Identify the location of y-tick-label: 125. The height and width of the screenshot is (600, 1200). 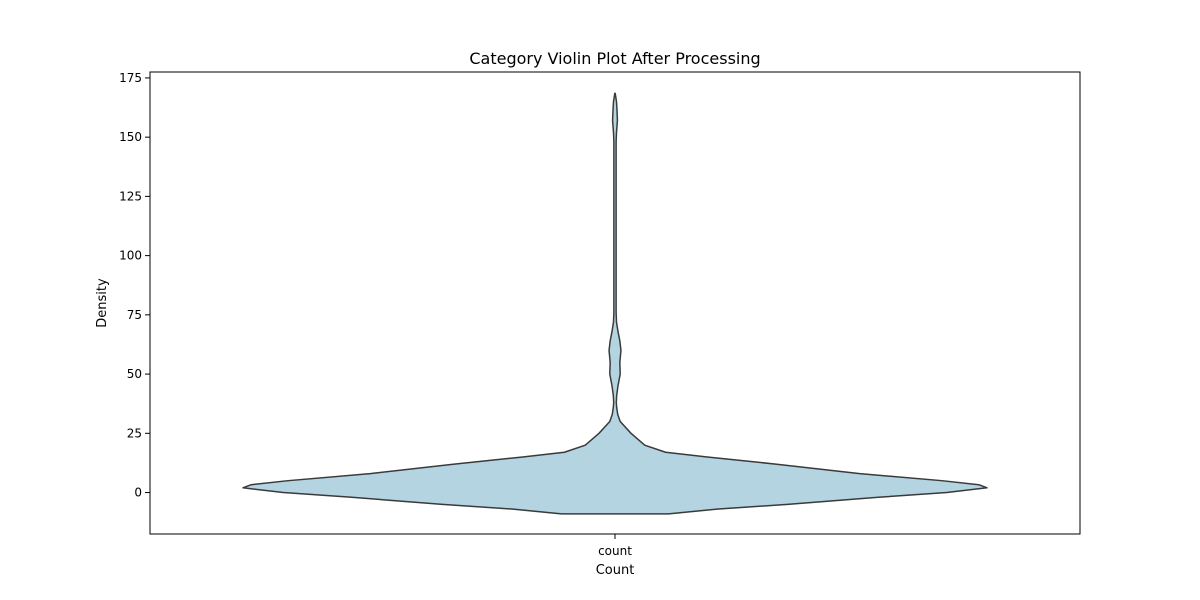
(130, 196).